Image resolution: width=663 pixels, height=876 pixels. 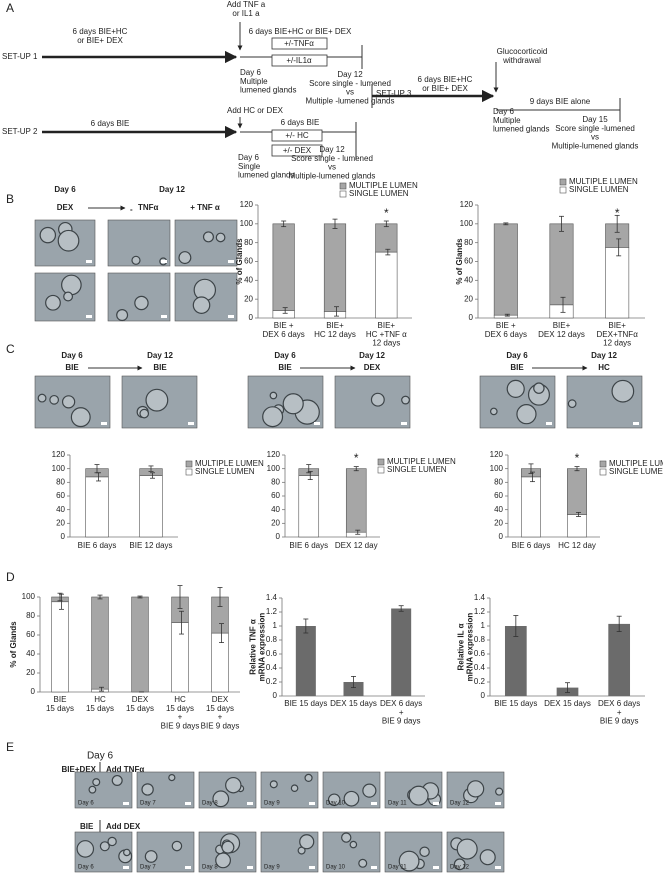 What do you see at coordinates (220, 712) in the screenshot?
I see `x-tick-label: DEX 15 days + BIE 9 days` at bounding box center [220, 712].